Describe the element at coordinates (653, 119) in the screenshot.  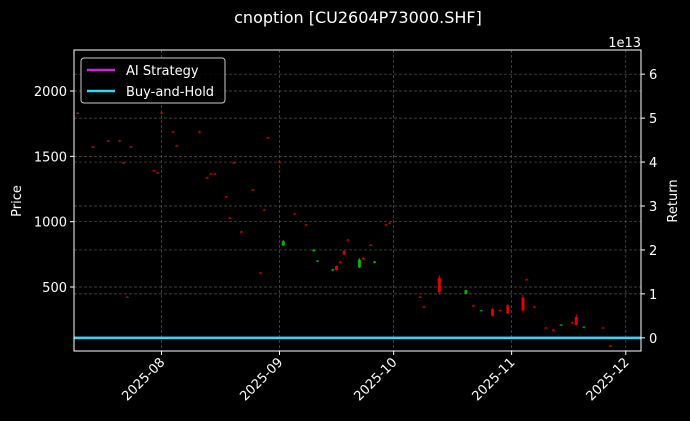
I see `y2-tick-label: 5` at that location.